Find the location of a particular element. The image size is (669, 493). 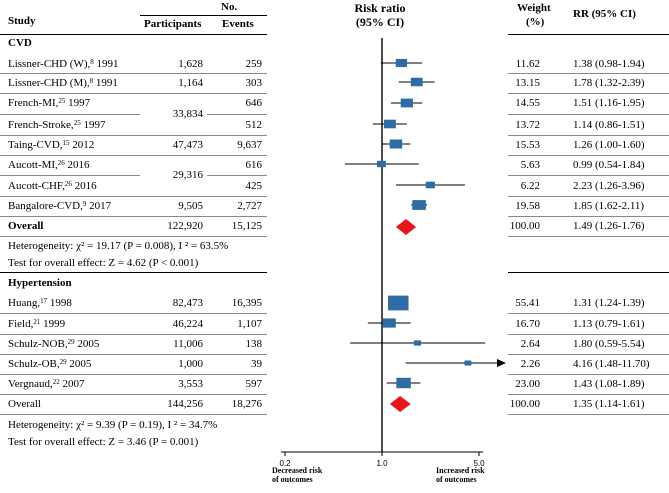

events-cell: 597 is located at coordinates (254, 384).